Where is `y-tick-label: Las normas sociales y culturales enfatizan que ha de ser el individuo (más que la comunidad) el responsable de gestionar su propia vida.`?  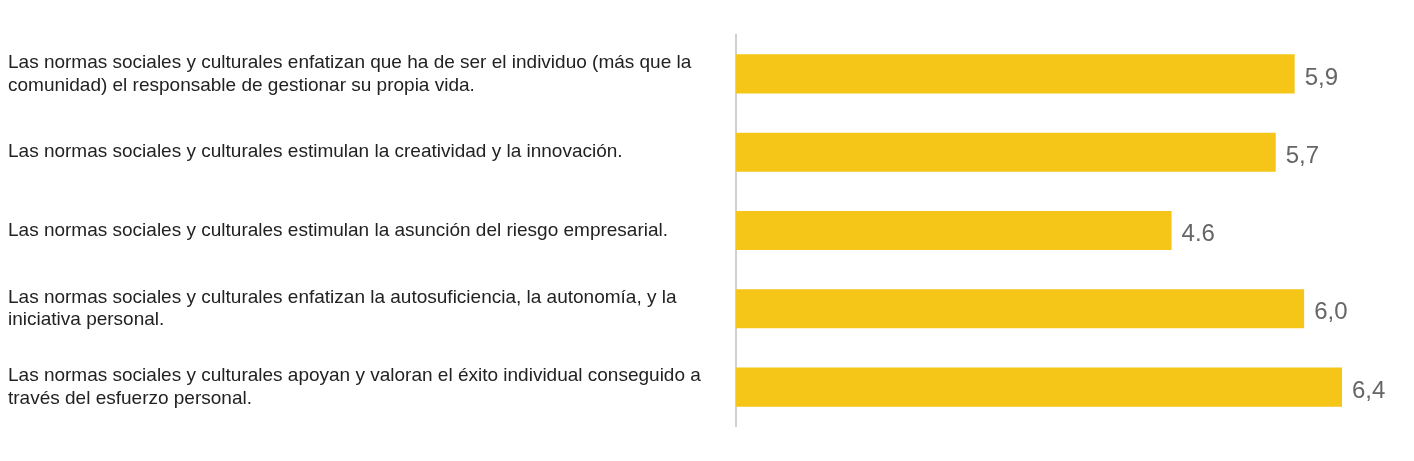
y-tick-label: Las normas sociales y culturales enfatizan que ha de ser el individuo (más que la comunidad) el responsable de gestionar su propia vida. is located at coordinates (350, 72).